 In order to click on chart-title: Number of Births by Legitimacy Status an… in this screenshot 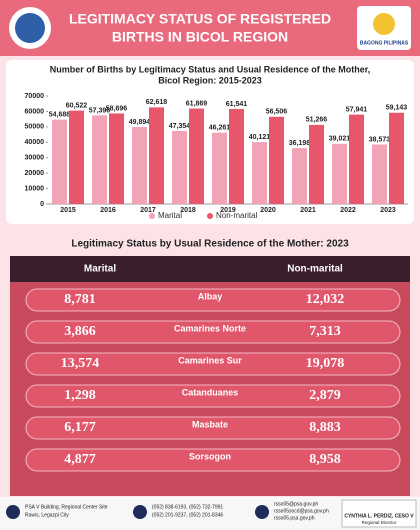, I will do `click(210, 69)`.